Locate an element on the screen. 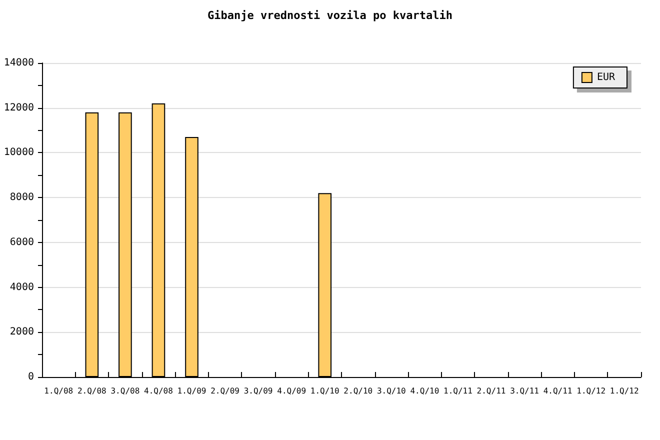 This screenshot has width=660, height=440. y-tick-label: 14000 is located at coordinates (19, 63).